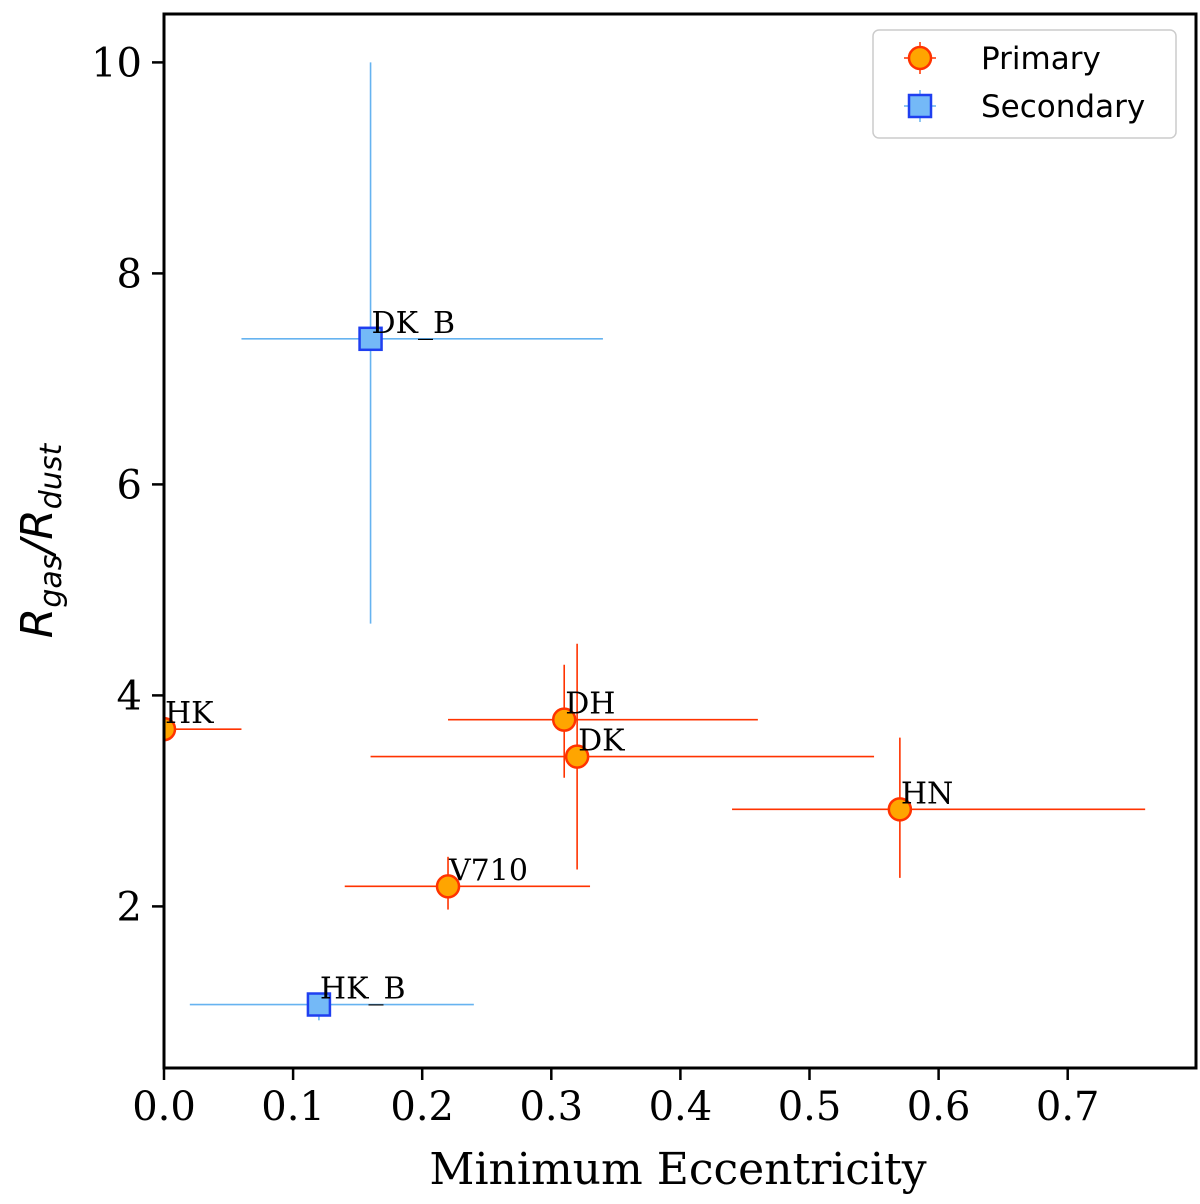 Image resolution: width=1200 pixels, height=1204 pixels. Describe the element at coordinates (590, 704) in the screenshot. I see `point-label-dh: DH` at that location.